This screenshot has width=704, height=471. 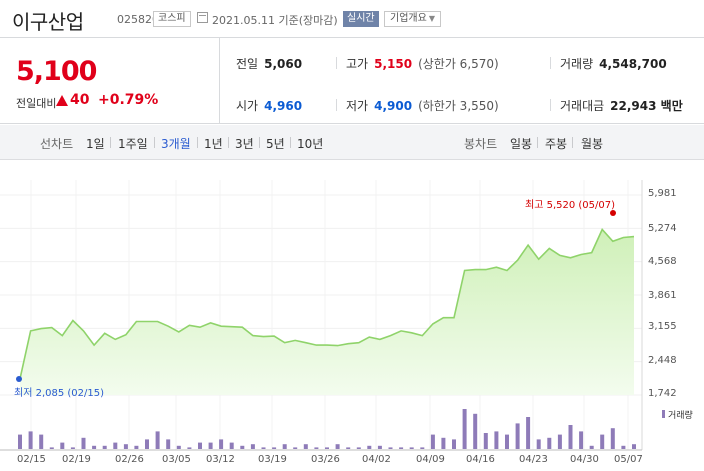 What do you see at coordinates (662, 393) in the screenshot?
I see `y-tick-label: 1,742` at bounding box center [662, 393].